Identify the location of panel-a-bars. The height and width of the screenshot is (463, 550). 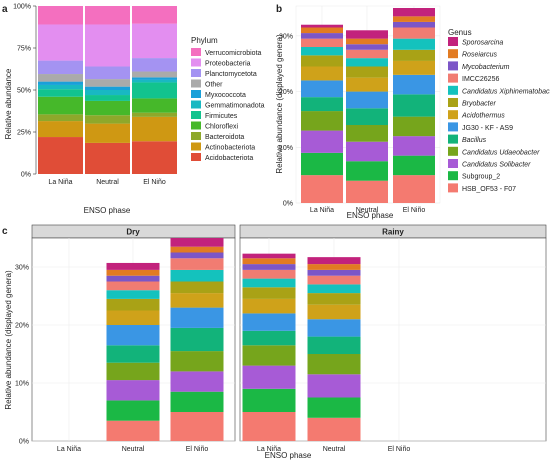
(107, 90).